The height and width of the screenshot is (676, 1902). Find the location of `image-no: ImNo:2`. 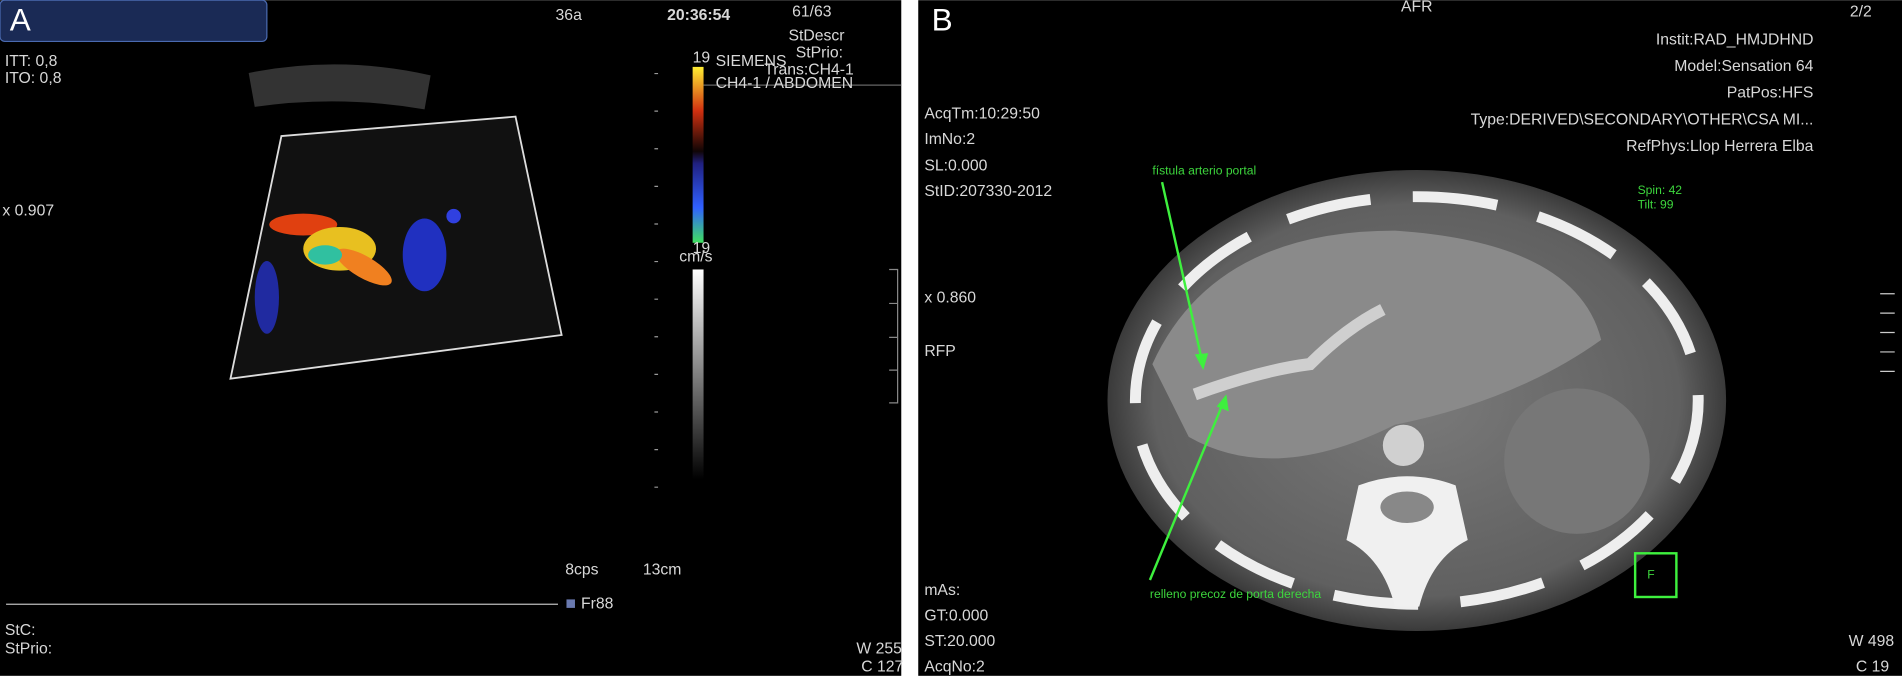

image-no: ImNo:2 is located at coordinates (949, 139).